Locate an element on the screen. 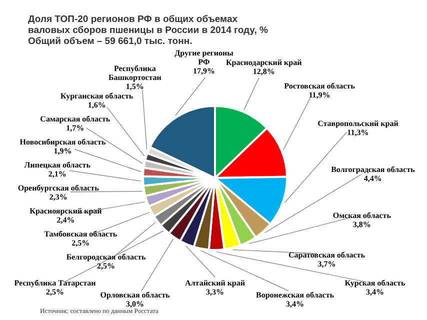  slice-label: Орловская область is located at coordinates (135, 295).